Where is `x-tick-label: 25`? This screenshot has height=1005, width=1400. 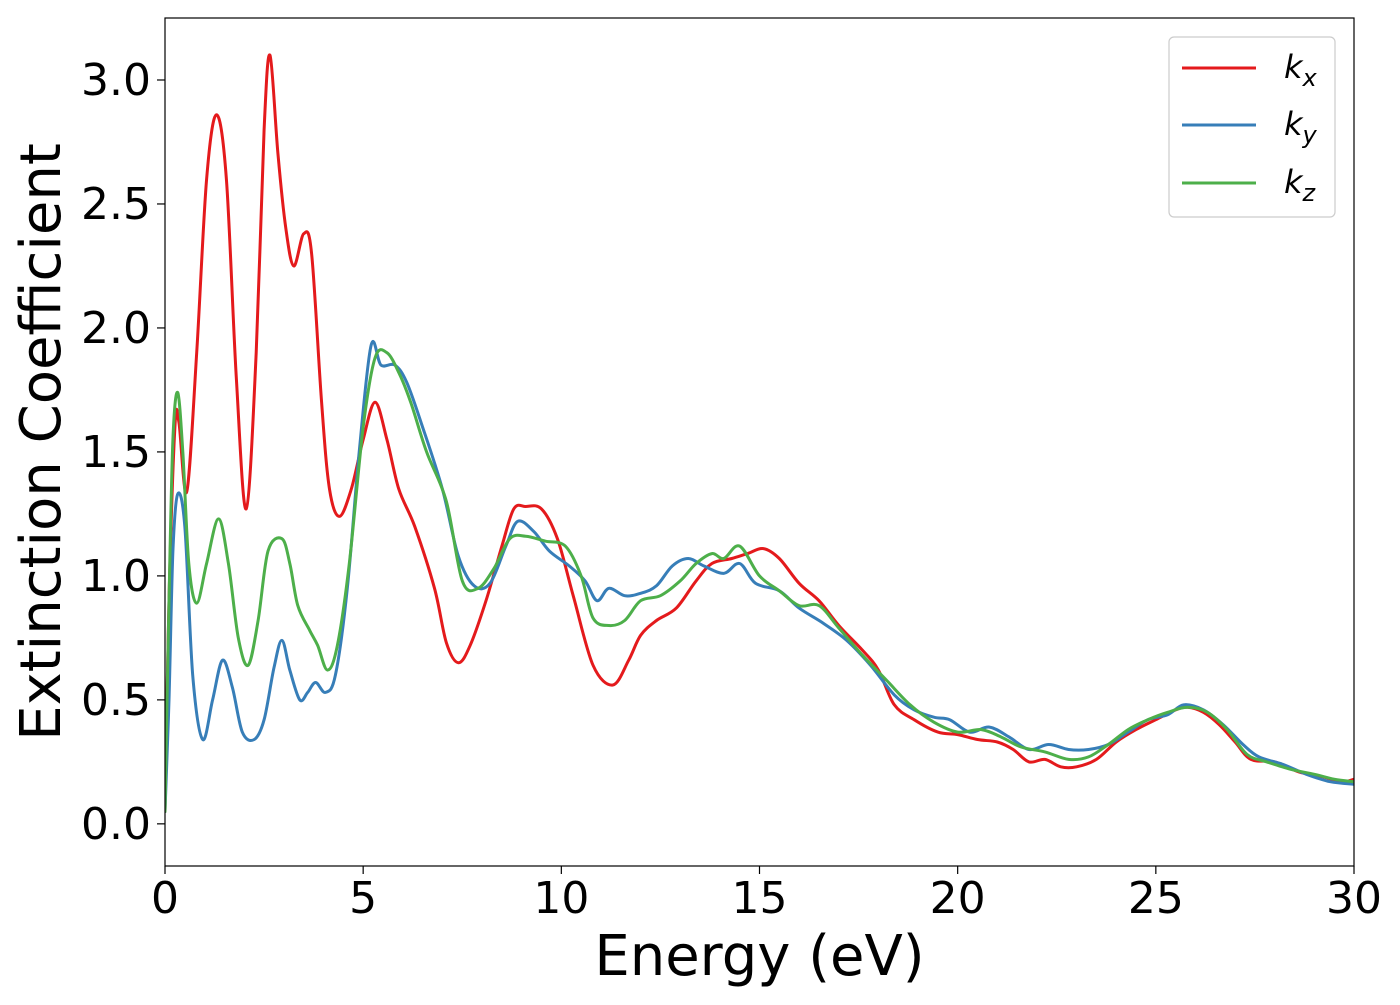
x-tick-label: 25 is located at coordinates (1156, 898).